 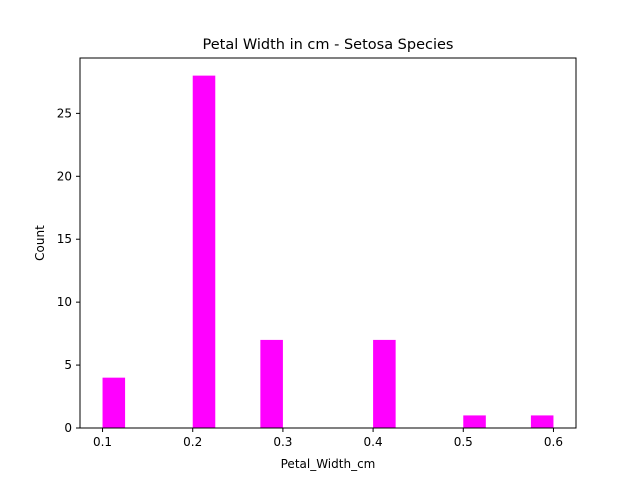 I want to click on y-tick-label-3: 15, so click(x=64, y=239).